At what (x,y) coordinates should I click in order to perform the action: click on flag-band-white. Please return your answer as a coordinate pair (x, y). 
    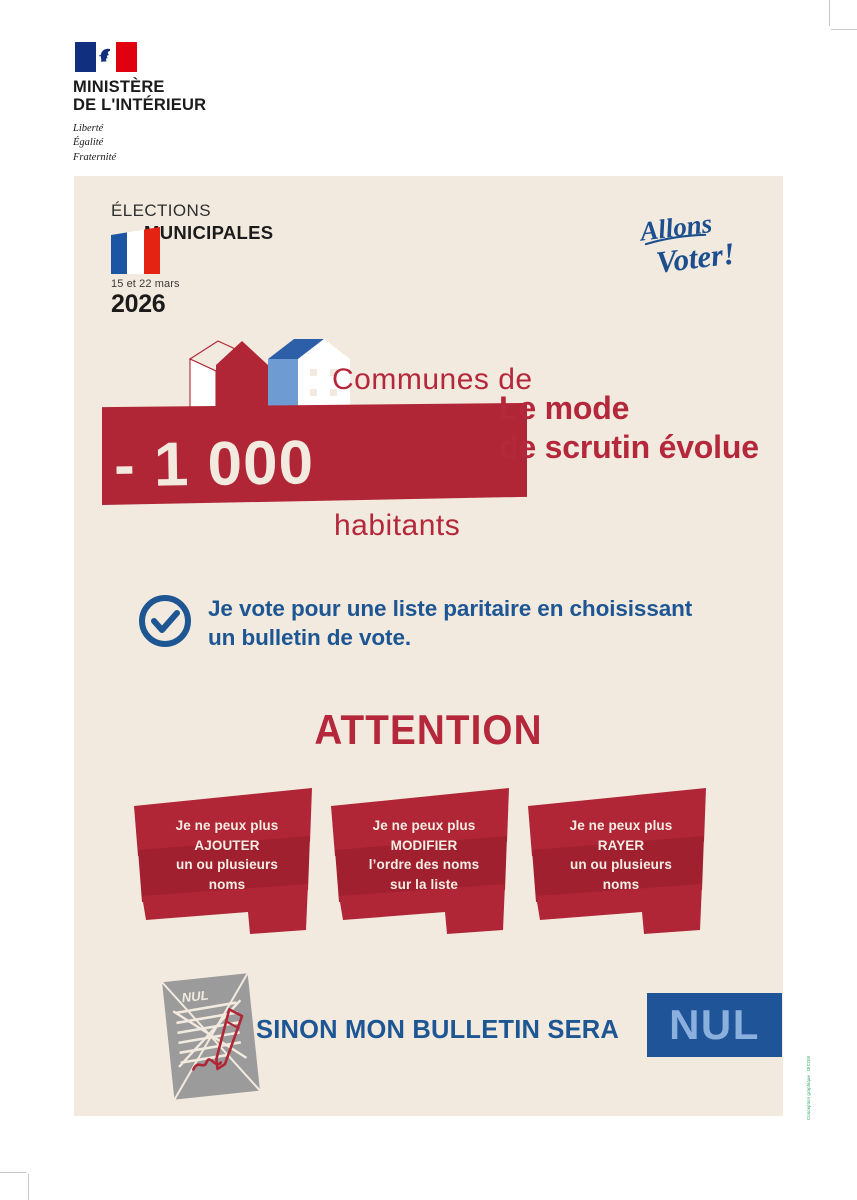
    Looking at the image, I should click on (106, 57).